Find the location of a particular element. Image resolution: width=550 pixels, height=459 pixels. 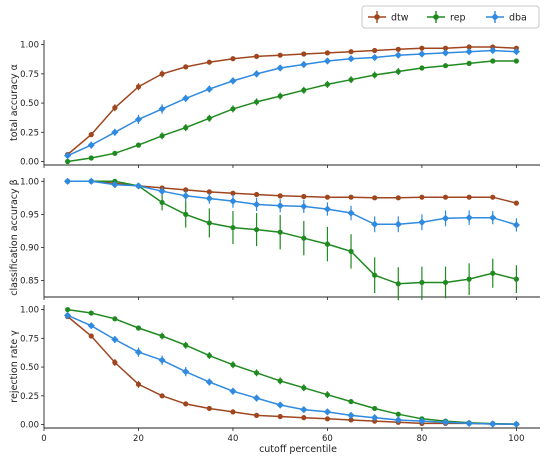

y-tick-label: 0.25 is located at coordinates (29, 397).